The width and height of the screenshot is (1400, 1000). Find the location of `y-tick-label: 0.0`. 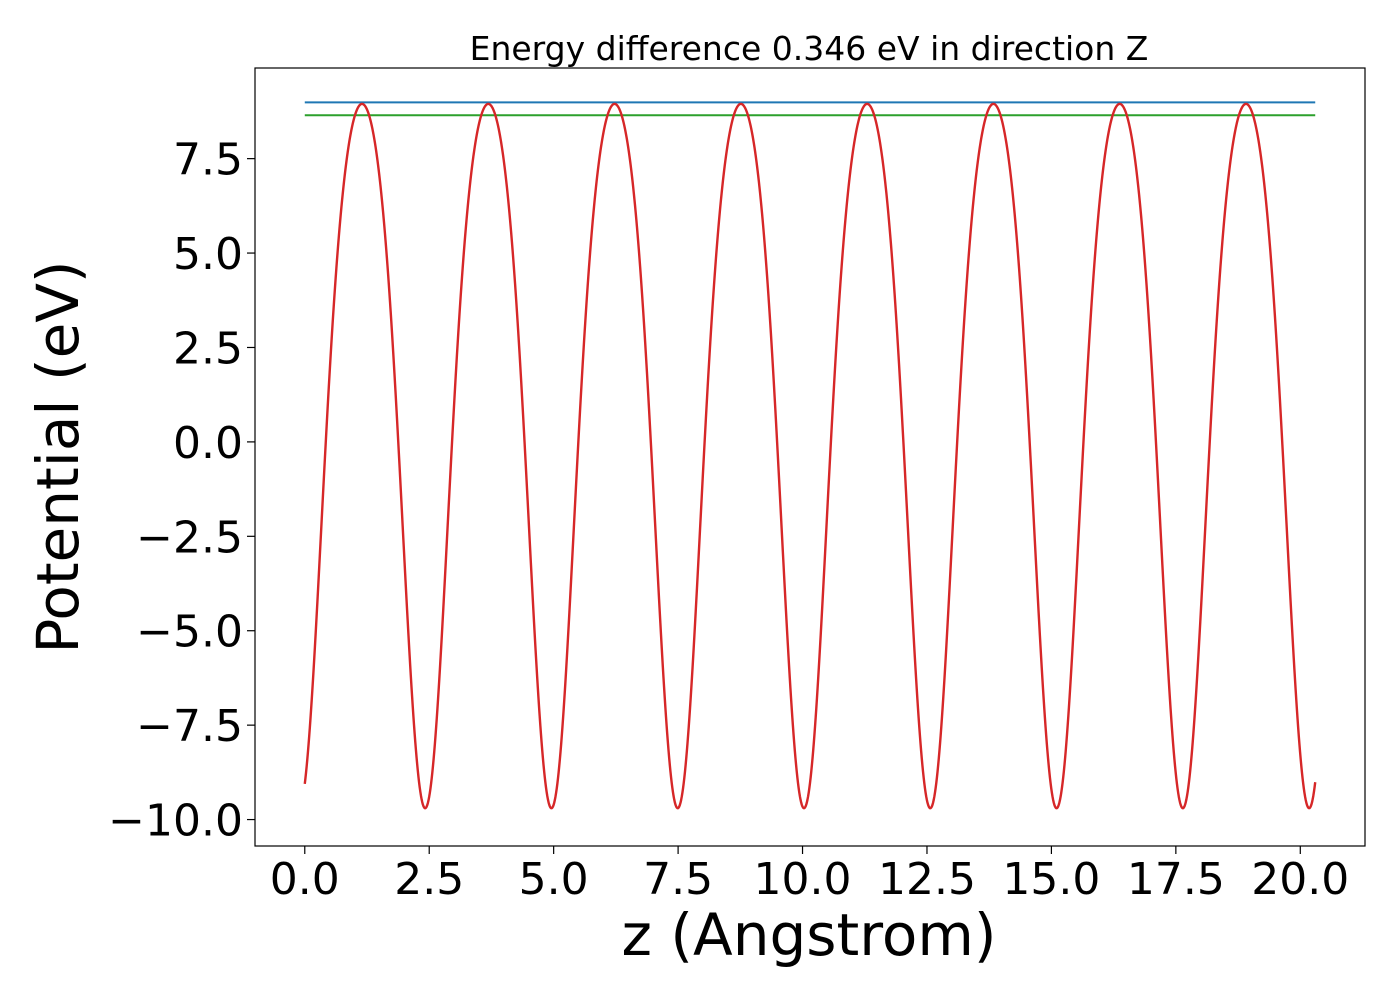

y-tick-label: 0.0 is located at coordinates (208, 443).